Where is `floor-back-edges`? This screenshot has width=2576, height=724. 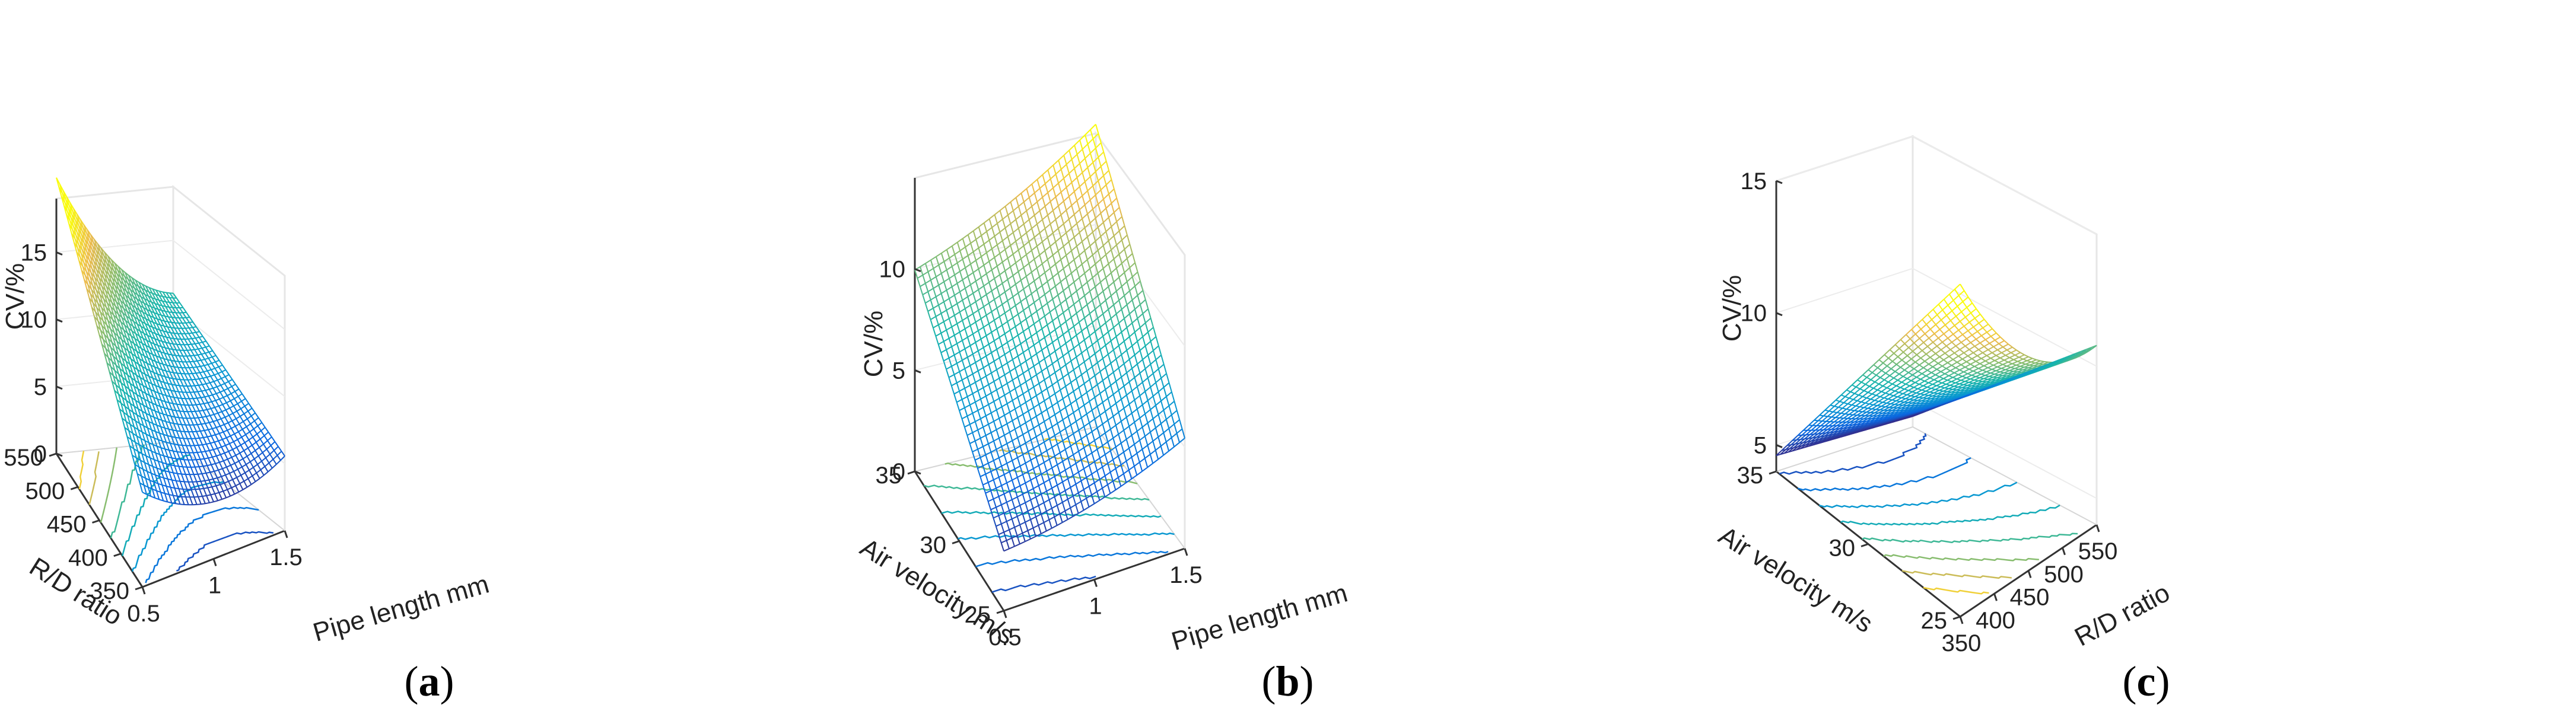 floor-back-edges is located at coordinates (1049, 488).